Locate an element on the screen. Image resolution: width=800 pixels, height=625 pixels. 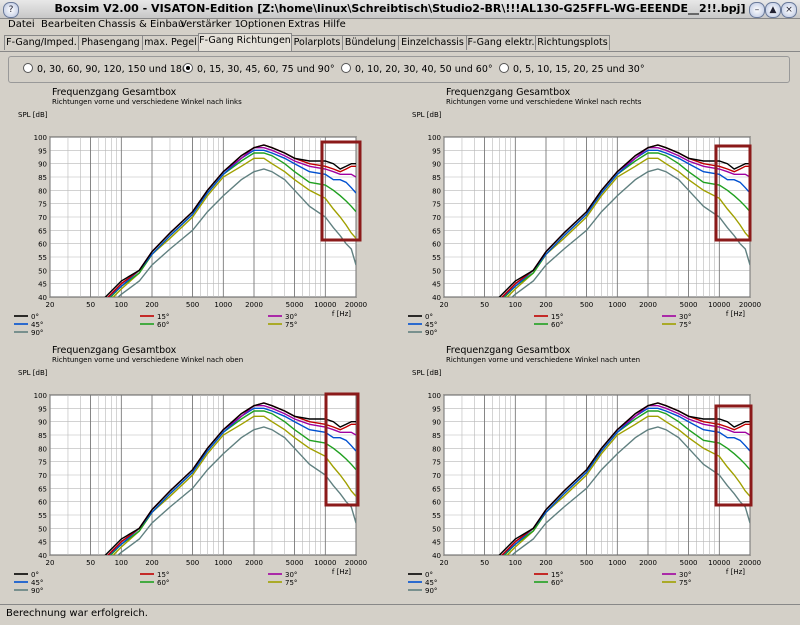
menu-chassis: Chassis & Einbau is located at coordinates (141, 24).